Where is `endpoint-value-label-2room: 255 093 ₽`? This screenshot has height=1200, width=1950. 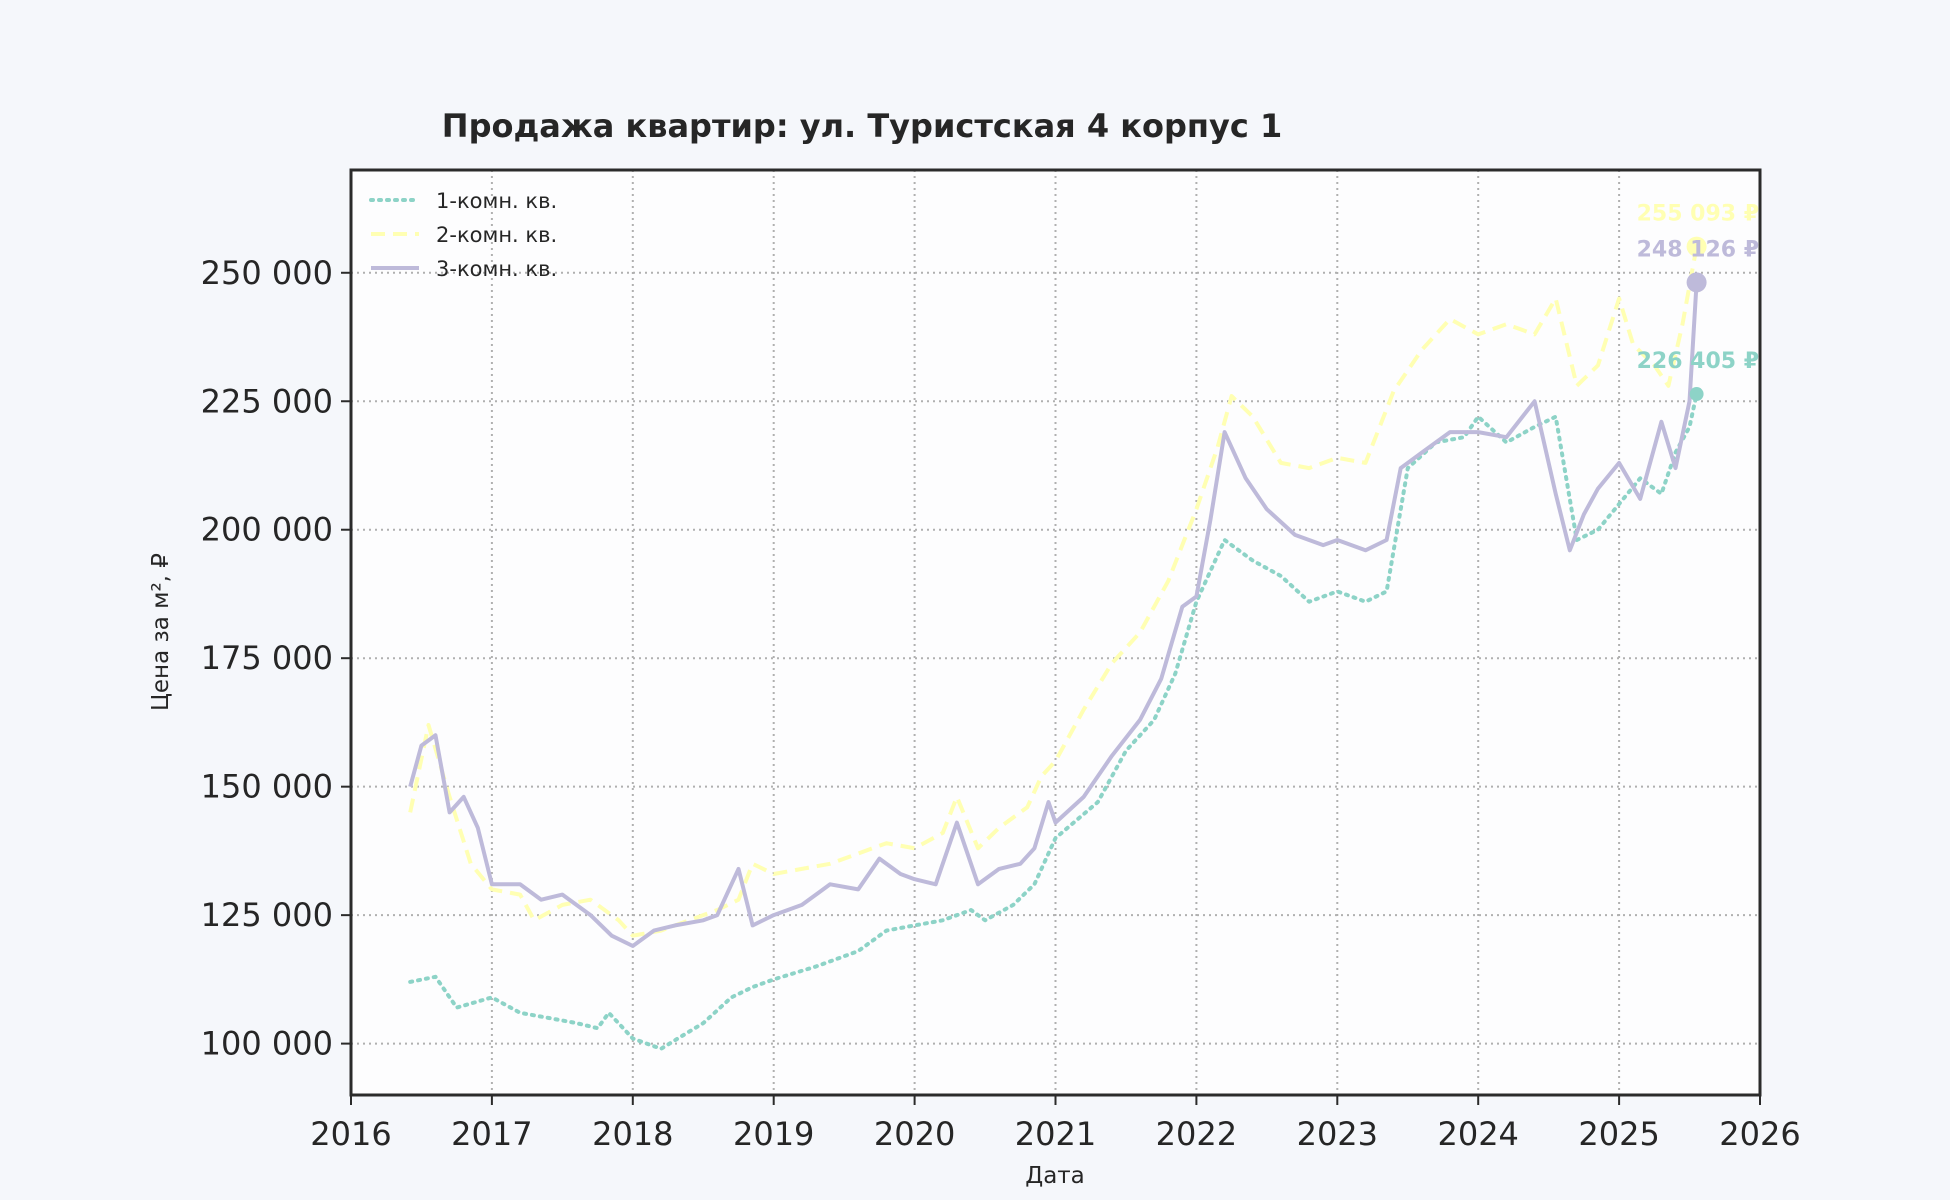 endpoint-value-label-2room: 255 093 ₽ is located at coordinates (1698, 214).